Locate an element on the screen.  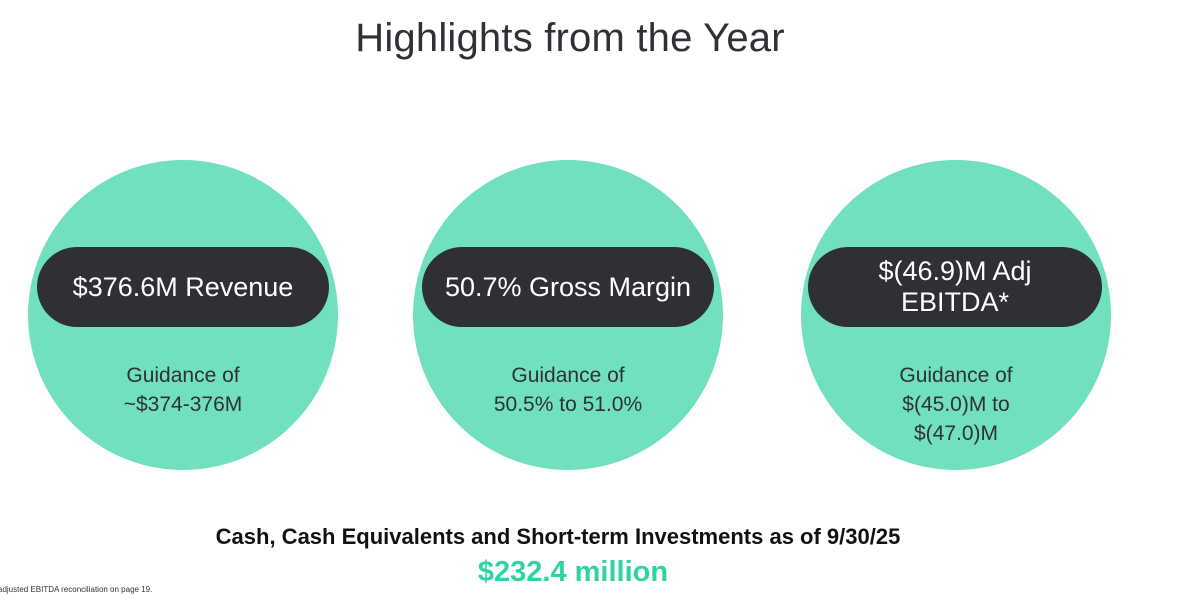
adj-ebitda-pill: $(46.9)M Adj EBITDA* is located at coordinates (955, 287).